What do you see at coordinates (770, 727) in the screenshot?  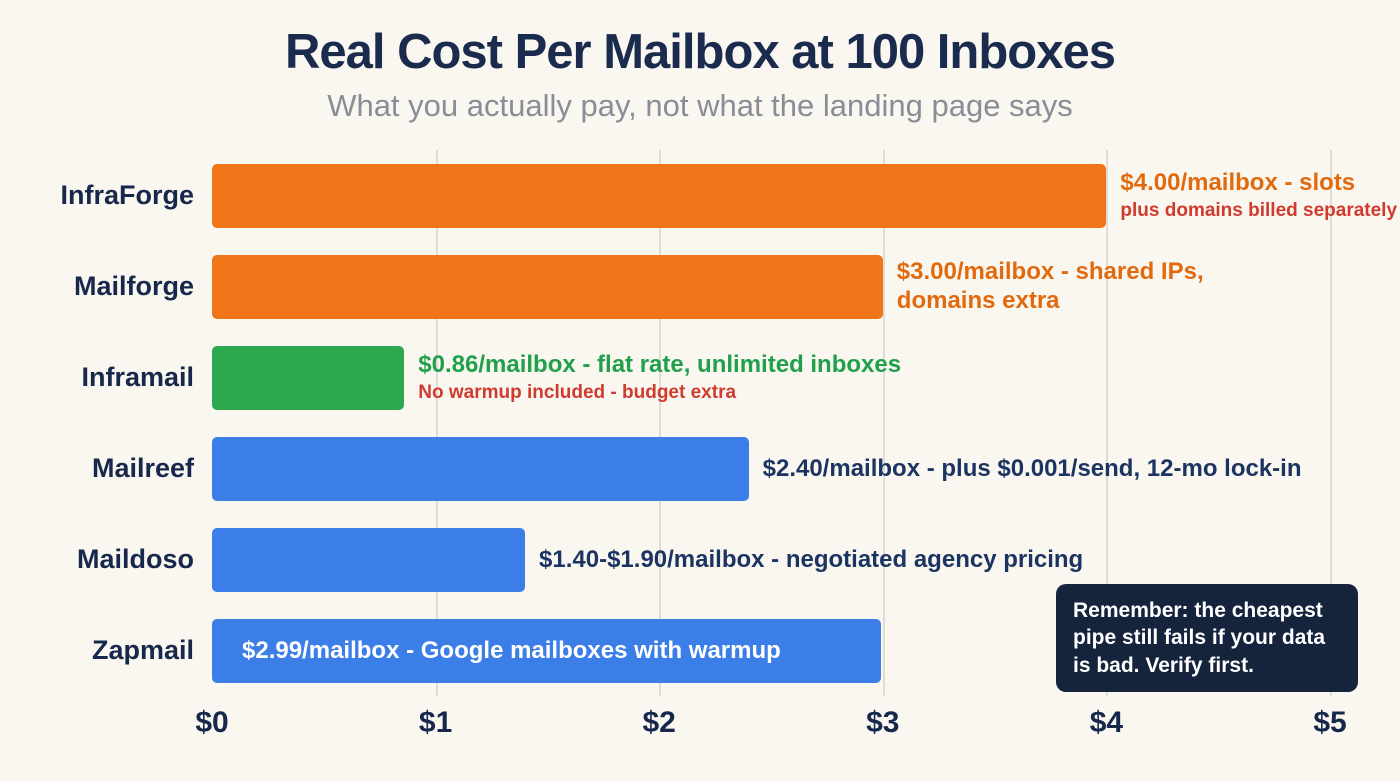 I see `x-axis: $0 $1 $2 $3 $4 $5` at bounding box center [770, 727].